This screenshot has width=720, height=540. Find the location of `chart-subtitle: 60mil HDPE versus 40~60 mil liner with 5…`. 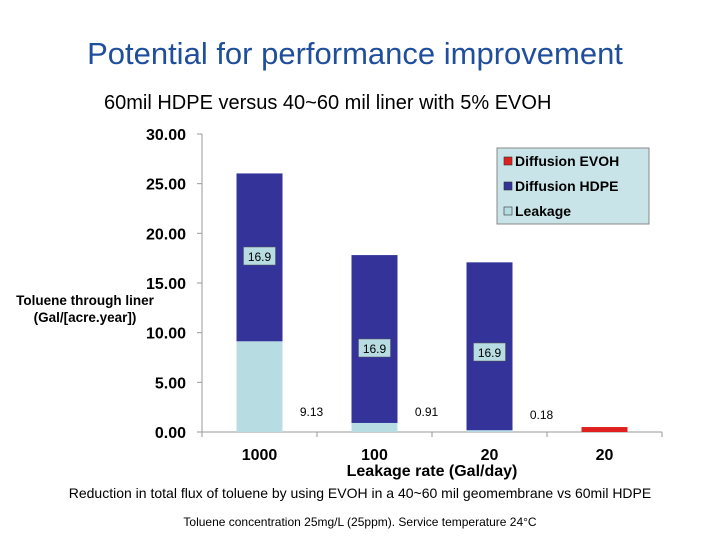

chart-subtitle: 60mil HDPE versus 40~60 mil liner with 5… is located at coordinates (328, 103).